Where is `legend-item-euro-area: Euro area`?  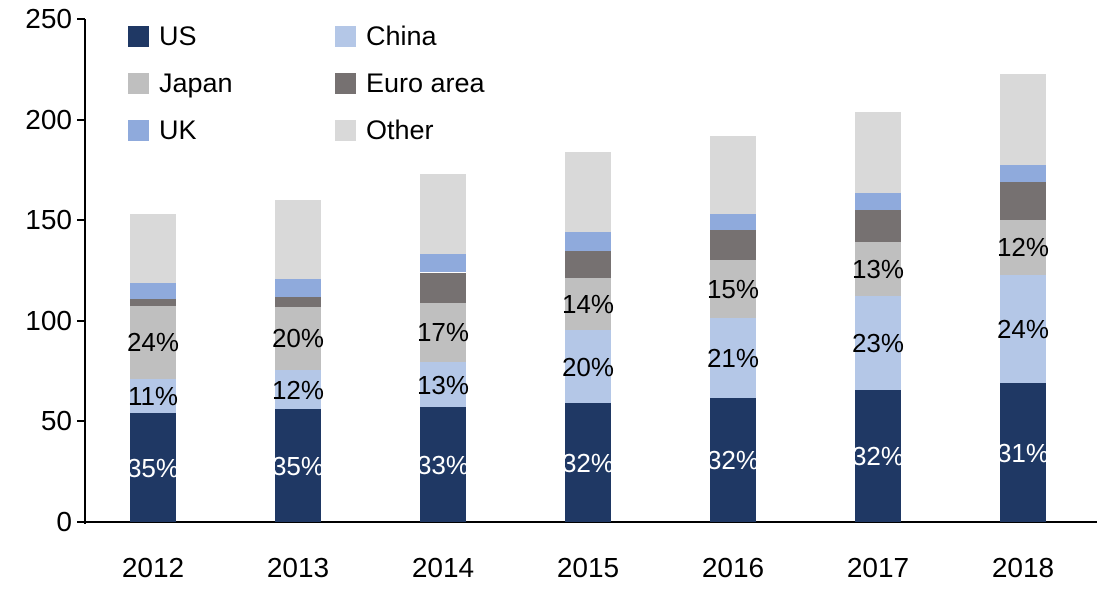 legend-item-euro-area: Euro area is located at coordinates (410, 83).